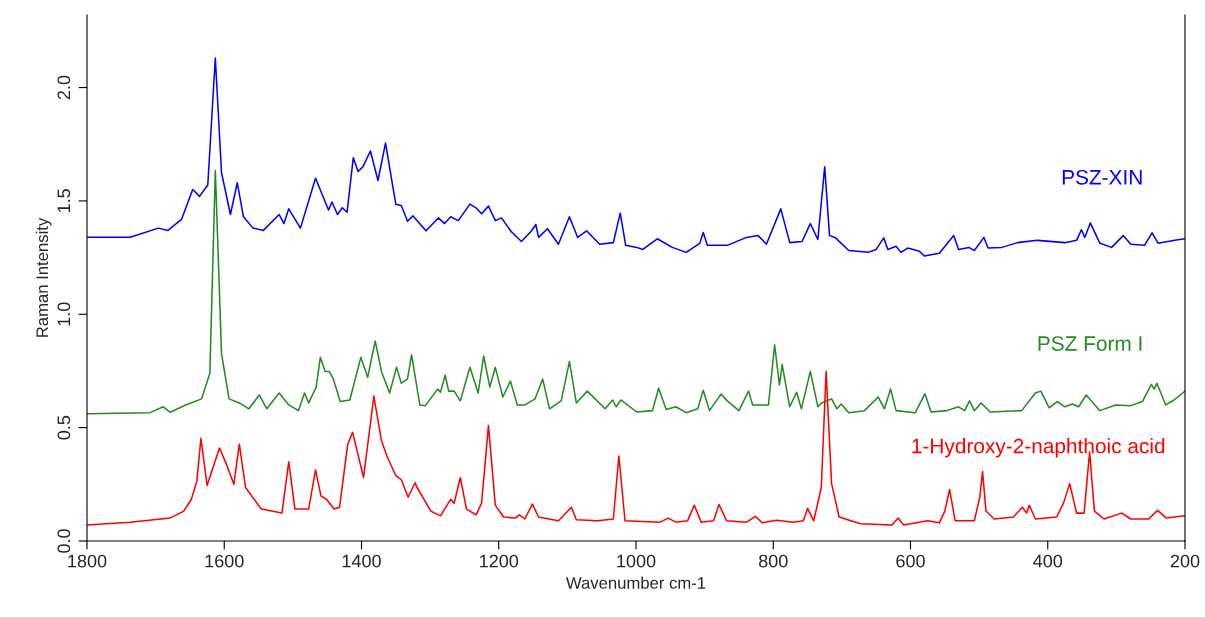 Image resolution: width=1205 pixels, height=617 pixels. Describe the element at coordinates (1038, 448) in the screenshot. I see `text: 1-Hydroxy-2-naphthoic acid` at that location.